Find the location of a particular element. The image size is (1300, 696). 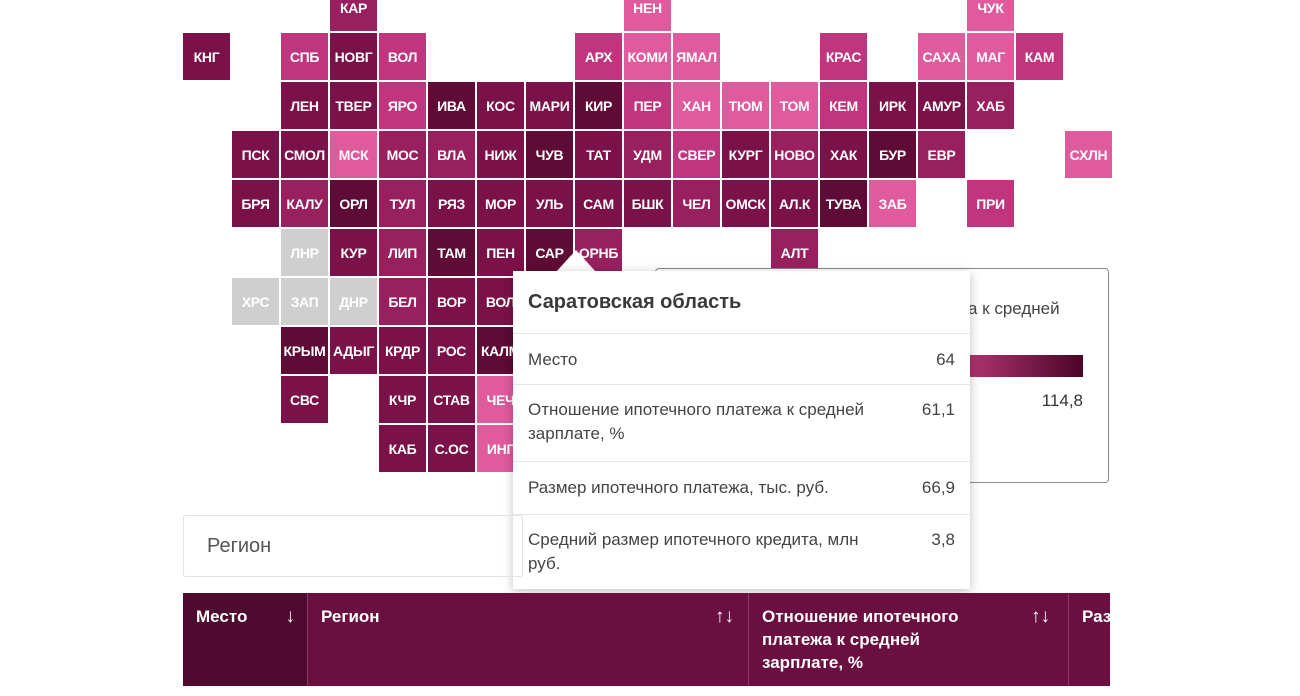

region-tile: ИРК is located at coordinates (892, 105).